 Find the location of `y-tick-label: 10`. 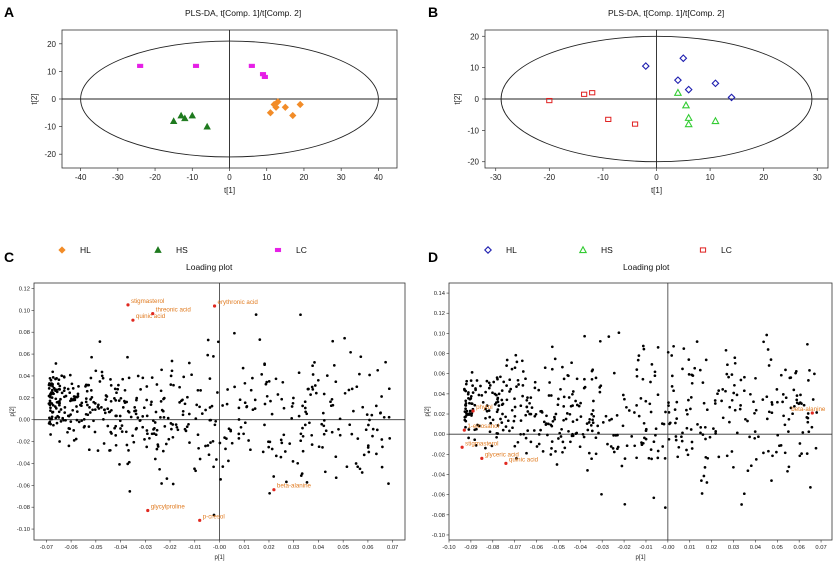

y-tick-label: 10 is located at coordinates (474, 68).